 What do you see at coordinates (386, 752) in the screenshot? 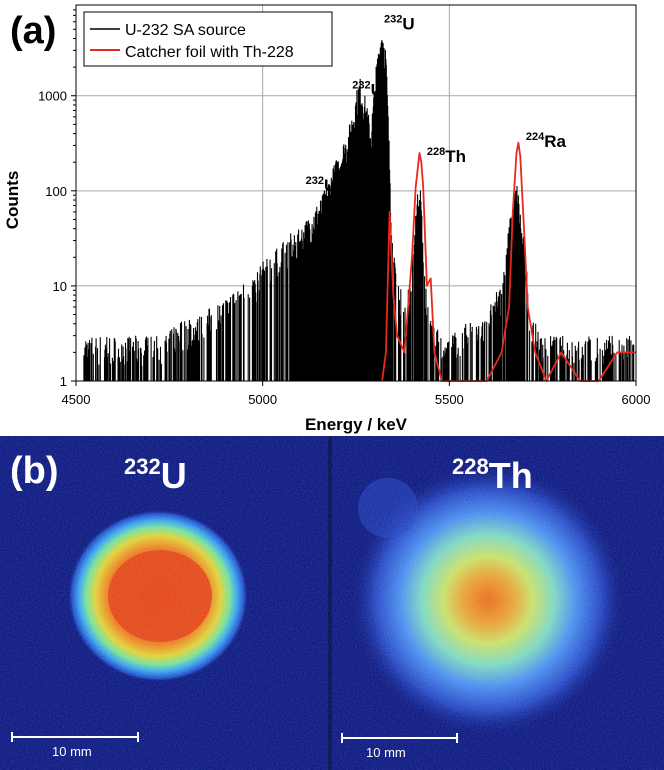
I see `scale-bar-right-label: 10 mm` at bounding box center [386, 752].